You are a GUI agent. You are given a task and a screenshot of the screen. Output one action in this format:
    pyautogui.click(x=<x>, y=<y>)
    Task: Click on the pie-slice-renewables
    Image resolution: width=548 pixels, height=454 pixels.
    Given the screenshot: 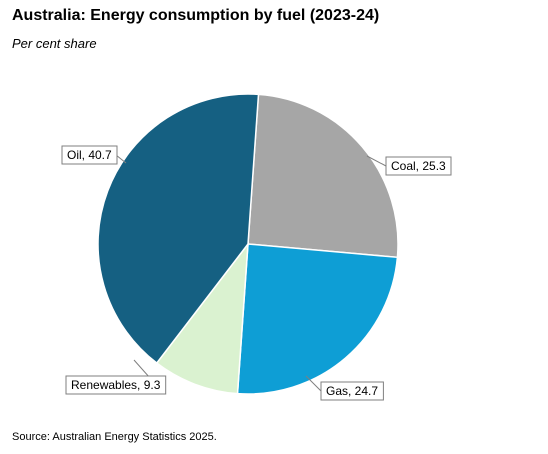 What is the action you would take?
    pyautogui.click(x=202, y=318)
    